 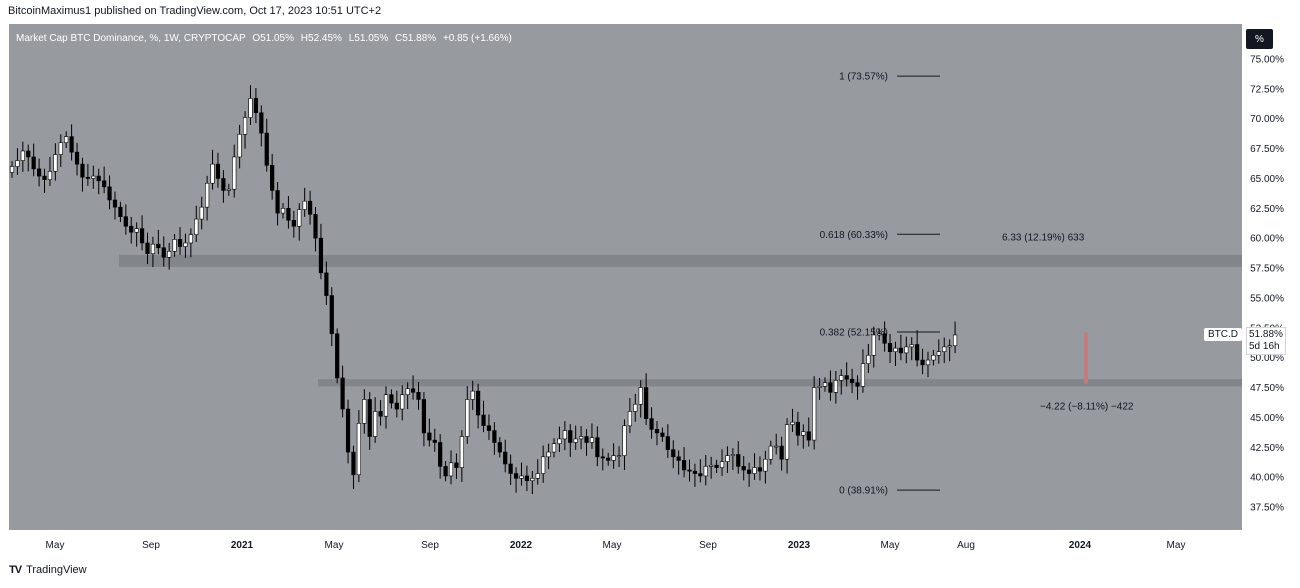 What do you see at coordinates (1259, 39) in the screenshot?
I see `percent-scale-button: %` at bounding box center [1259, 39].